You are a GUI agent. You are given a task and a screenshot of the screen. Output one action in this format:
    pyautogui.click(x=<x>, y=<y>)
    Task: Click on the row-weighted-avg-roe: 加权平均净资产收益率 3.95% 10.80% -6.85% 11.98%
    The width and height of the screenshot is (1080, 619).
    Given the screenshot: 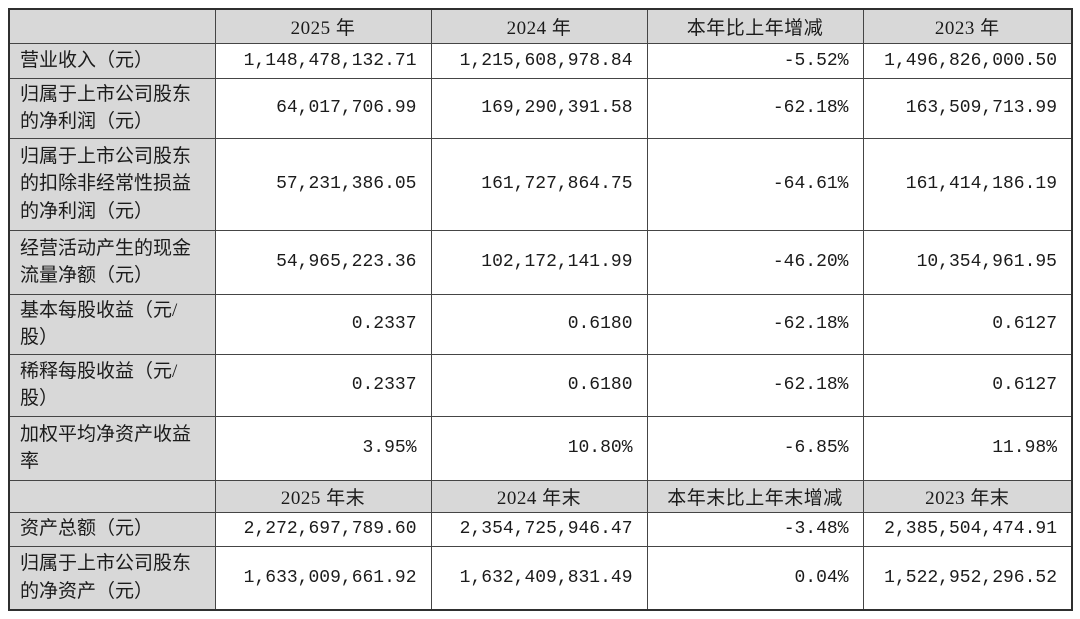 What is the action you would take?
    pyautogui.click(x=540, y=448)
    